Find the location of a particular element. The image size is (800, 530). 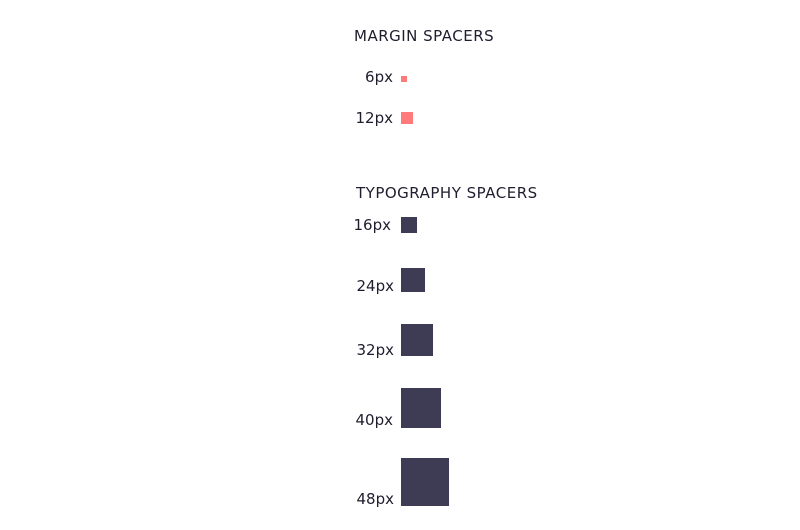

spacer-label-16px: 16px is located at coordinates (372, 225).